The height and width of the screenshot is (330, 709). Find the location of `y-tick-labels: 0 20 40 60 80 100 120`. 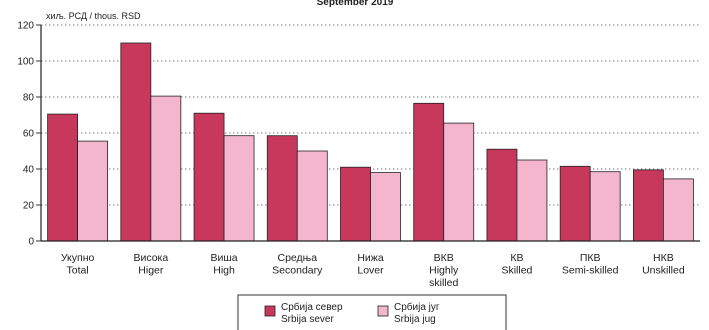

y-tick-labels: 0 20 40 60 80 100 120 is located at coordinates (29, 134).